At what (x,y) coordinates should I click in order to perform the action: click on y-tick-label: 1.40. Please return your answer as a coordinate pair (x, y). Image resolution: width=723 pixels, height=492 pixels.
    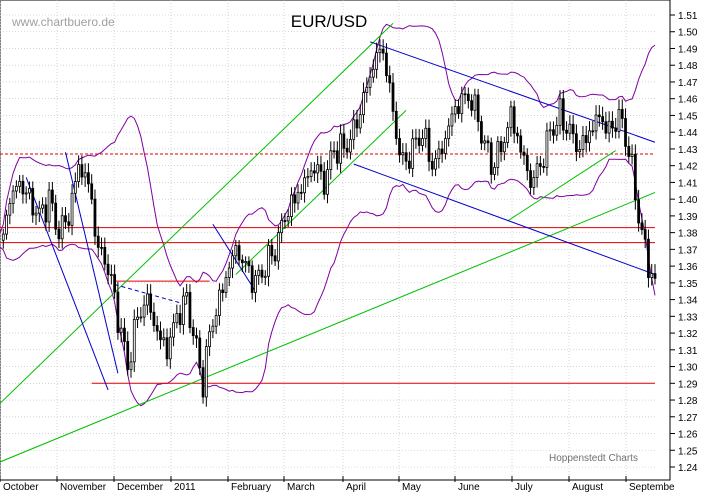
    Looking at the image, I should click on (688, 200).